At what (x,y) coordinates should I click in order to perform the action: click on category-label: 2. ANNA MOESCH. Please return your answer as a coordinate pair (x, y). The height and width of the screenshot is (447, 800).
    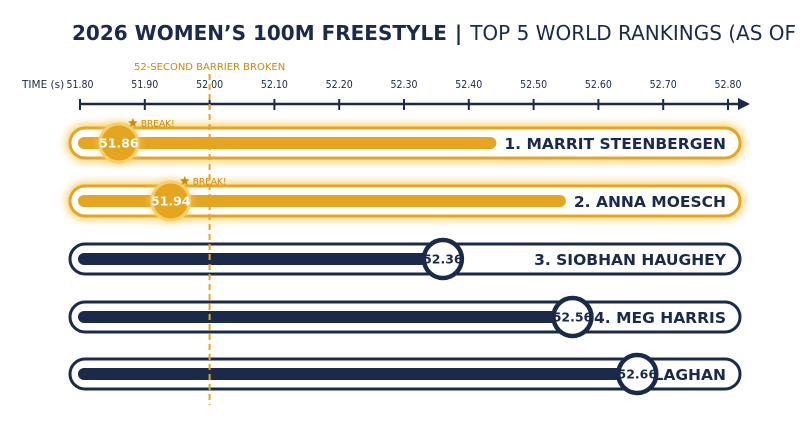
    Looking at the image, I should click on (650, 202).